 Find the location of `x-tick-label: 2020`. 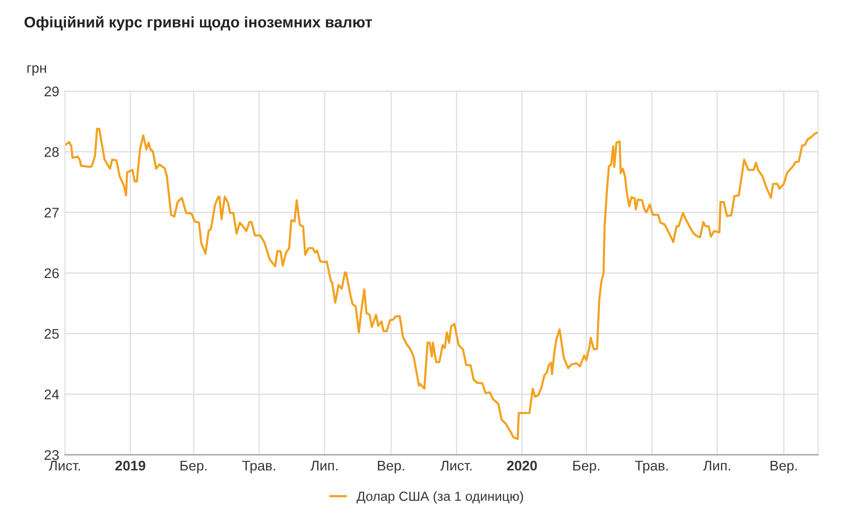

x-tick-label: 2020 is located at coordinates (522, 465).